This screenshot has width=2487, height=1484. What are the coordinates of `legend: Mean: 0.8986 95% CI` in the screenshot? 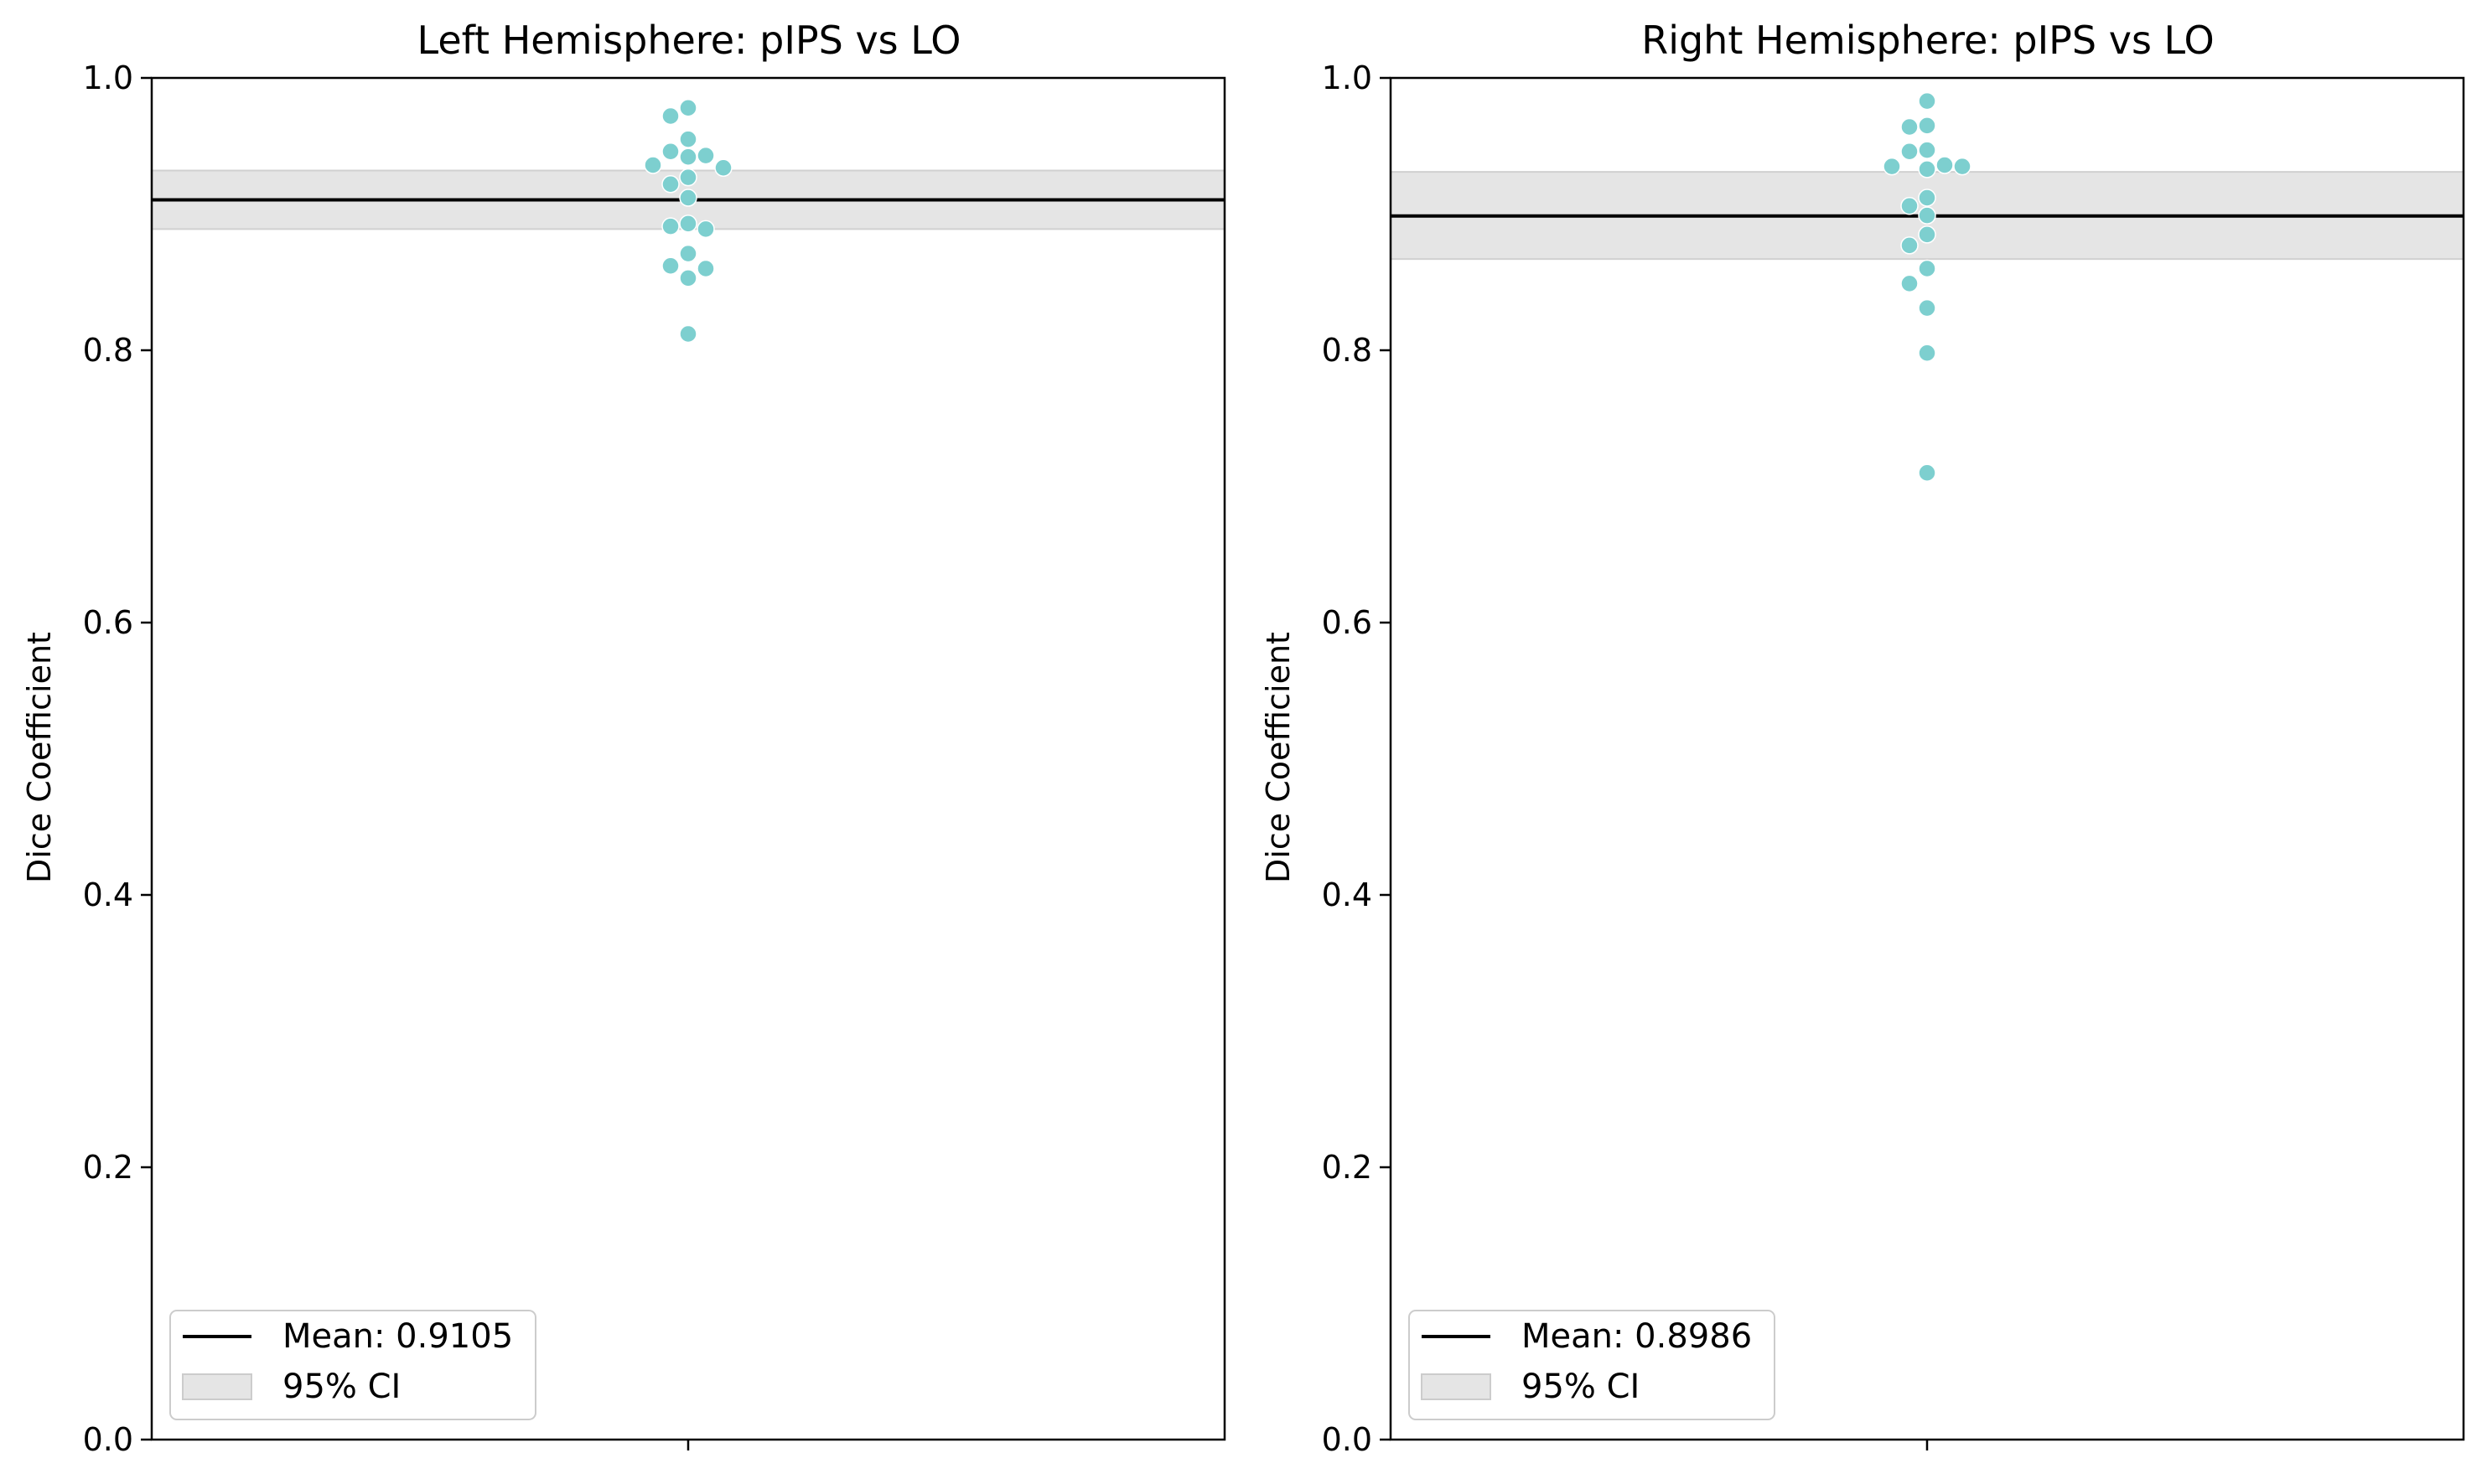 It's located at (1591, 1365).